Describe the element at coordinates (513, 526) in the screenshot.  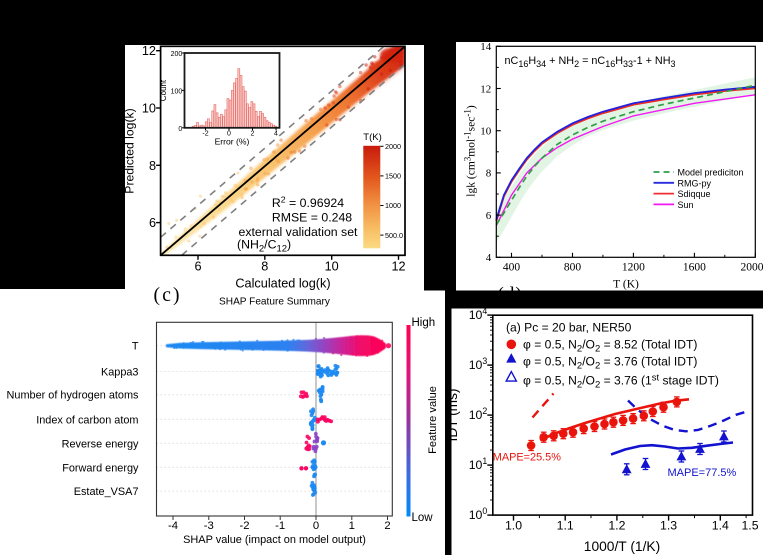
I see `svg-text: 1.0` at that location.